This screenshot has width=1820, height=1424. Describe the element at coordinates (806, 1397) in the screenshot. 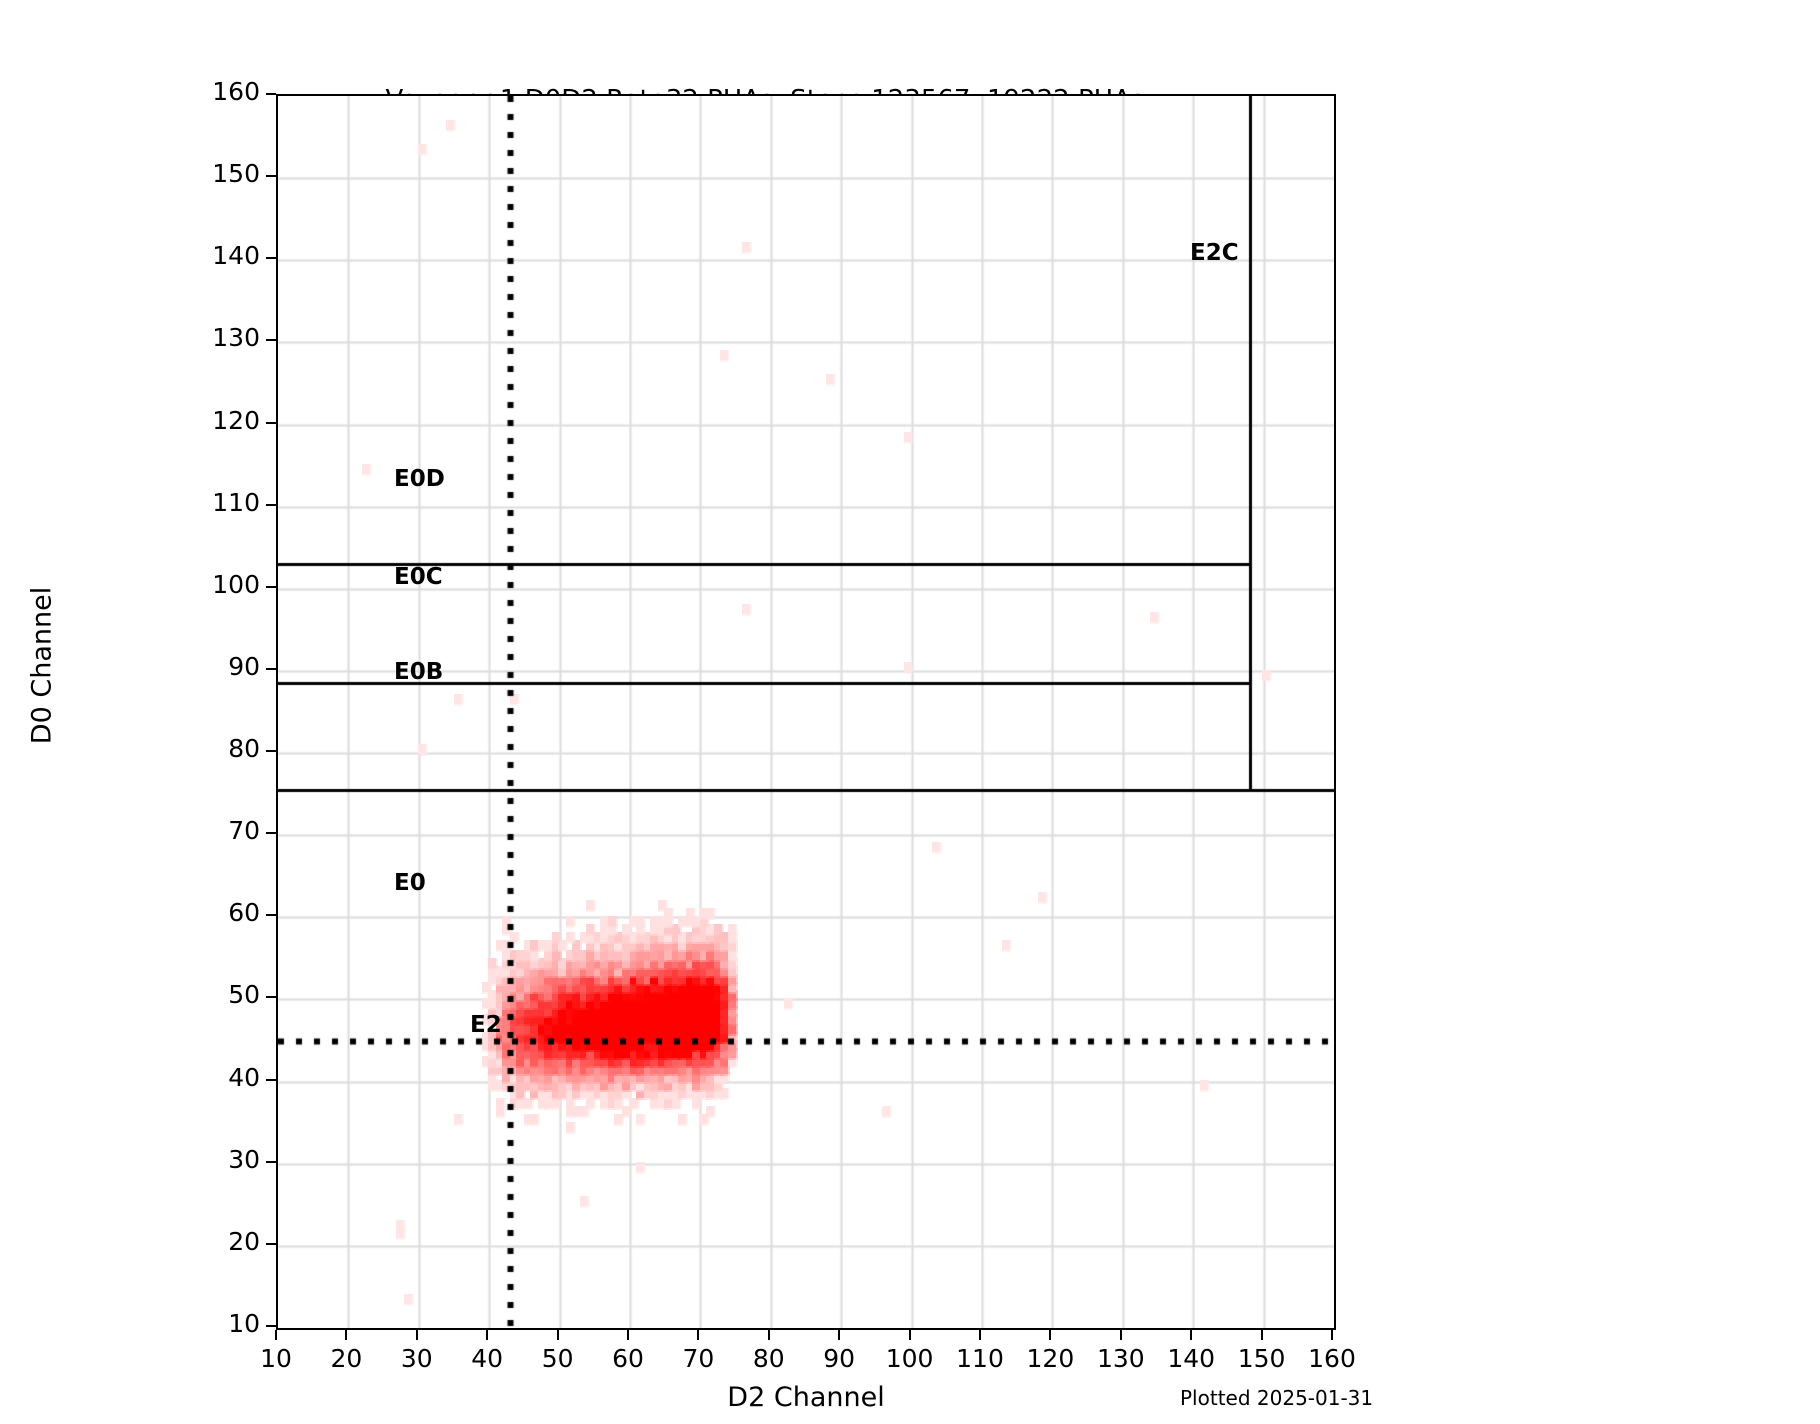

I see `x-axis-label: D2 Channel` at that location.